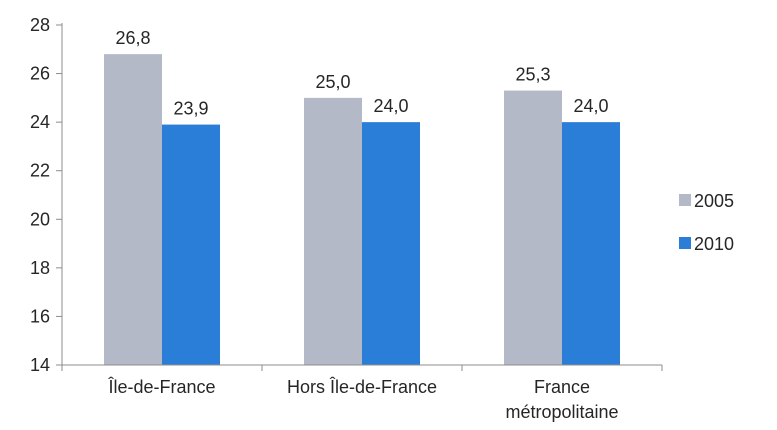  I want to click on y-tick-label: 20, so click(40, 219).